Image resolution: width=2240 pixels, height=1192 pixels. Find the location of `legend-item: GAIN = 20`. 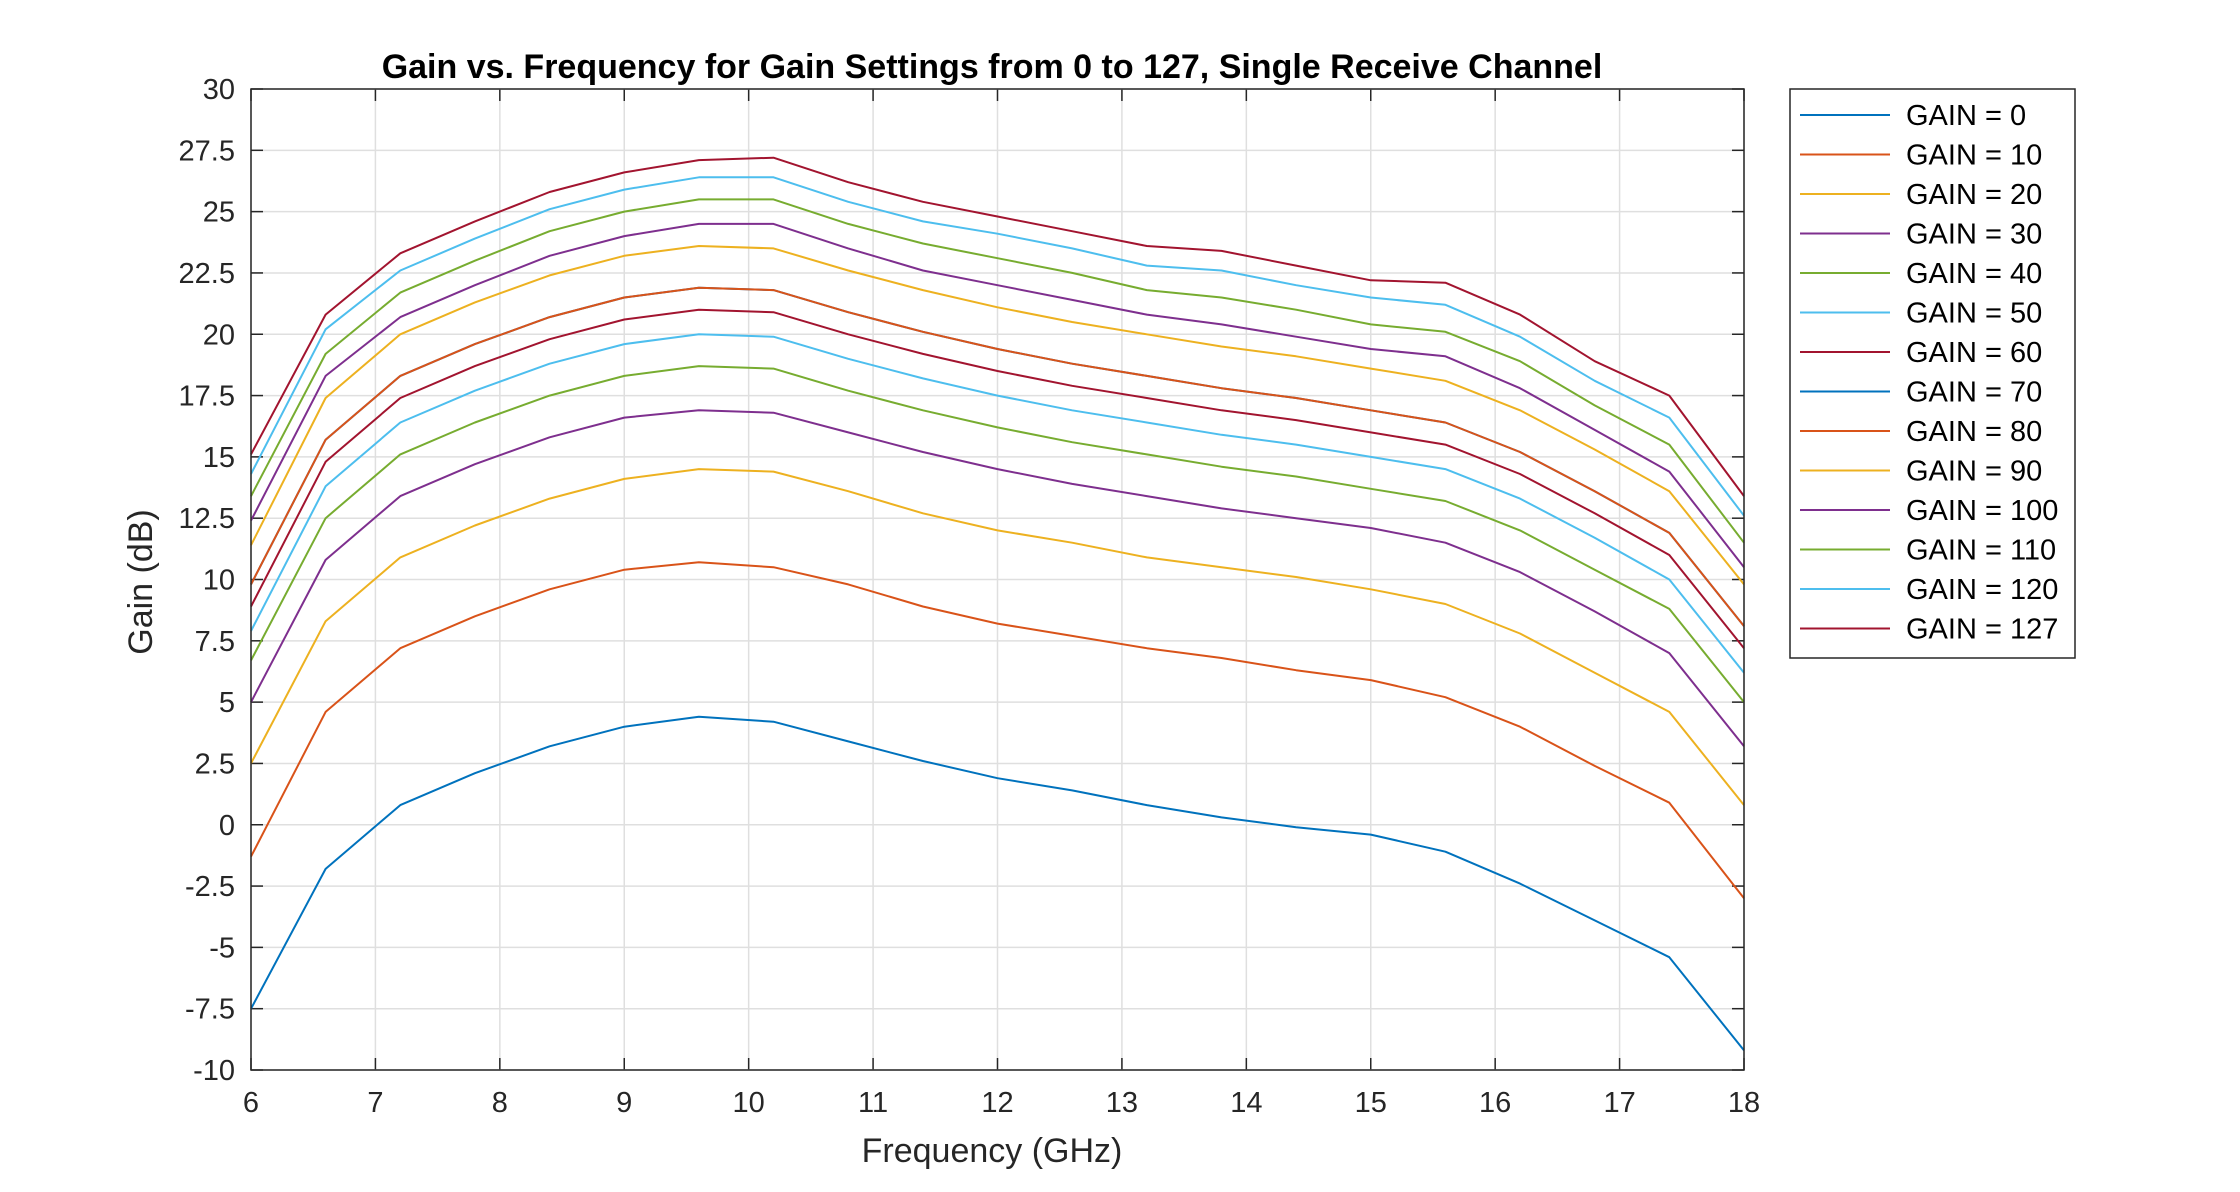

legend-item: GAIN = 20 is located at coordinates (1921, 195).